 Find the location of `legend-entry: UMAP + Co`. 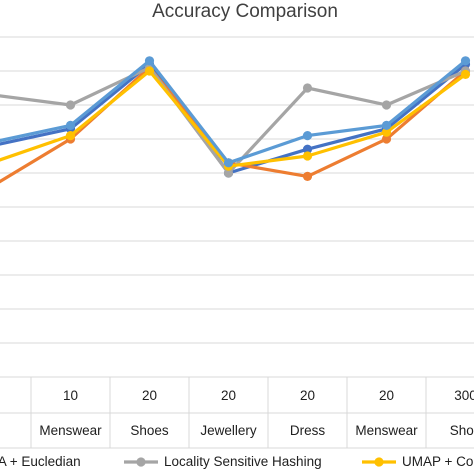

legend-entry: UMAP + Co is located at coordinates (417, 461).